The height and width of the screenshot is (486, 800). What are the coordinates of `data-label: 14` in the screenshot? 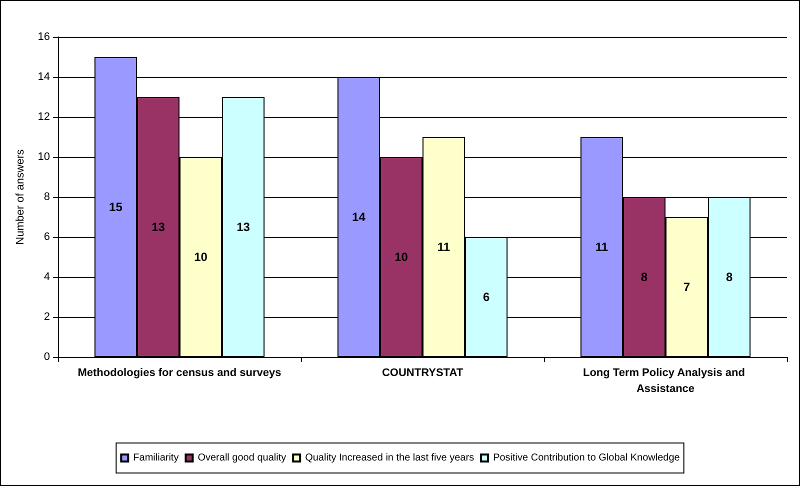 It's located at (359, 217).